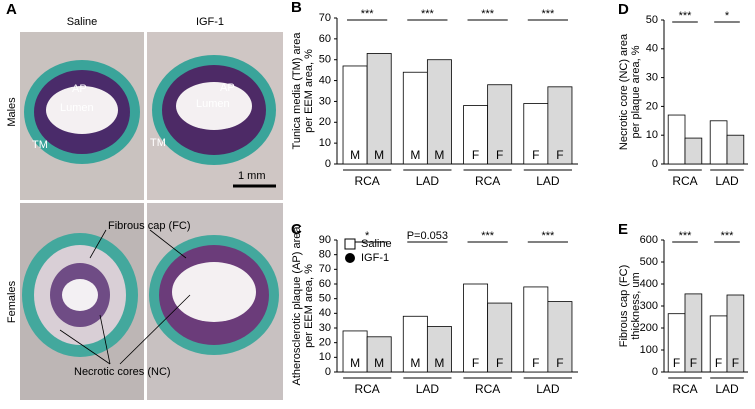  I want to click on region-label: Lumen, so click(213, 104).